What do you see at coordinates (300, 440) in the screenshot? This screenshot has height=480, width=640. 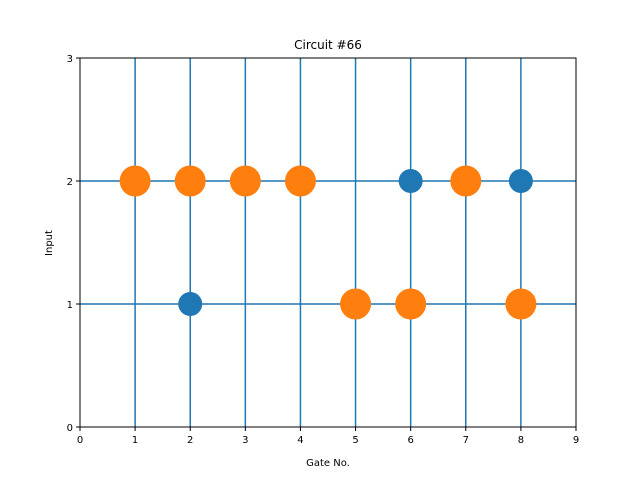 I see `x-tick-label: 4` at bounding box center [300, 440].